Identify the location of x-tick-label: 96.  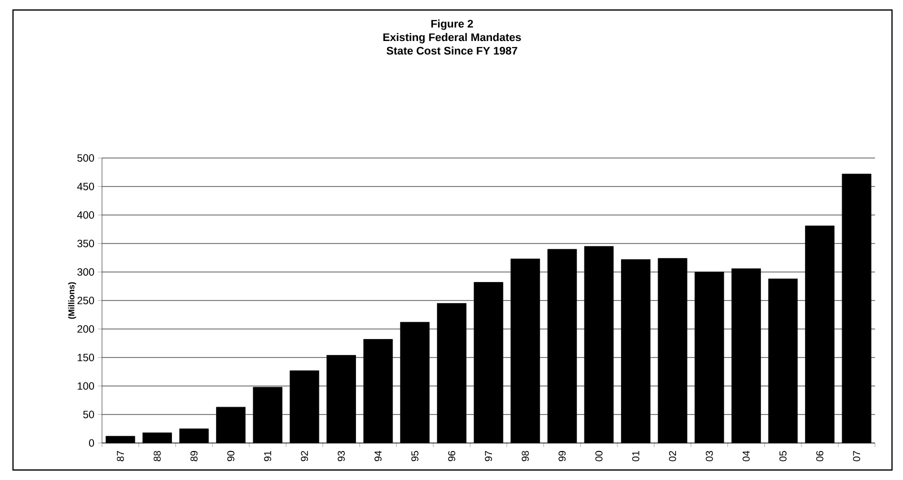
(452, 456).